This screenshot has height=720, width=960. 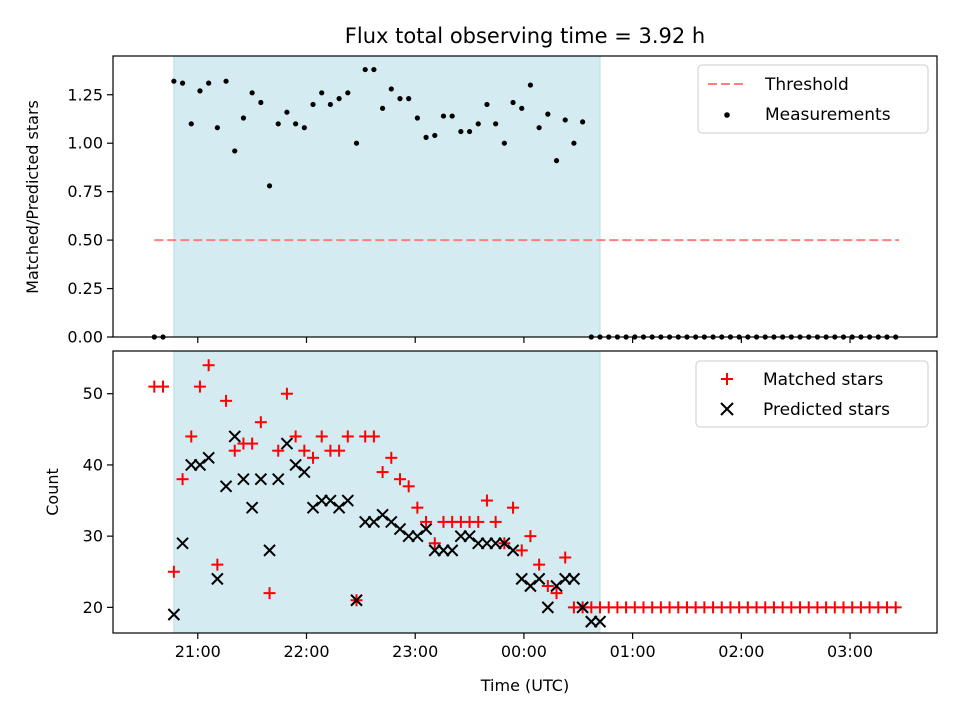 What do you see at coordinates (812, 394) in the screenshot?
I see `bottom-legend-box` at bounding box center [812, 394].